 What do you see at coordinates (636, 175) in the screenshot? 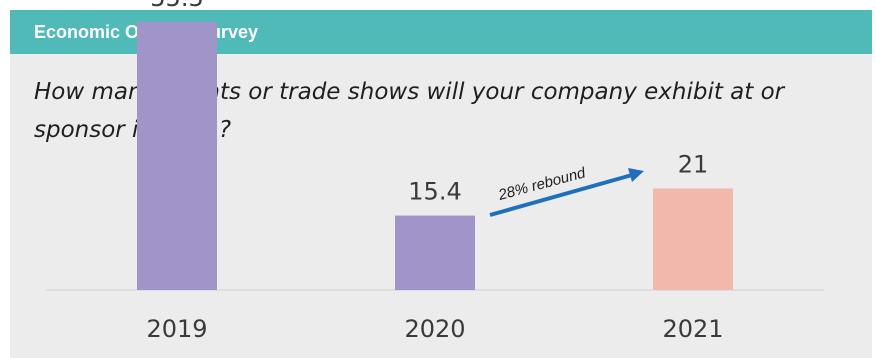
I see `arrow-head-icon` at bounding box center [636, 175].